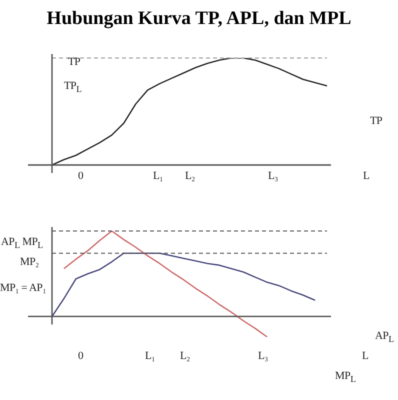  I want to click on chart-title: Hubungan Kurva TP, APL, dan MPL, so click(199, 19).